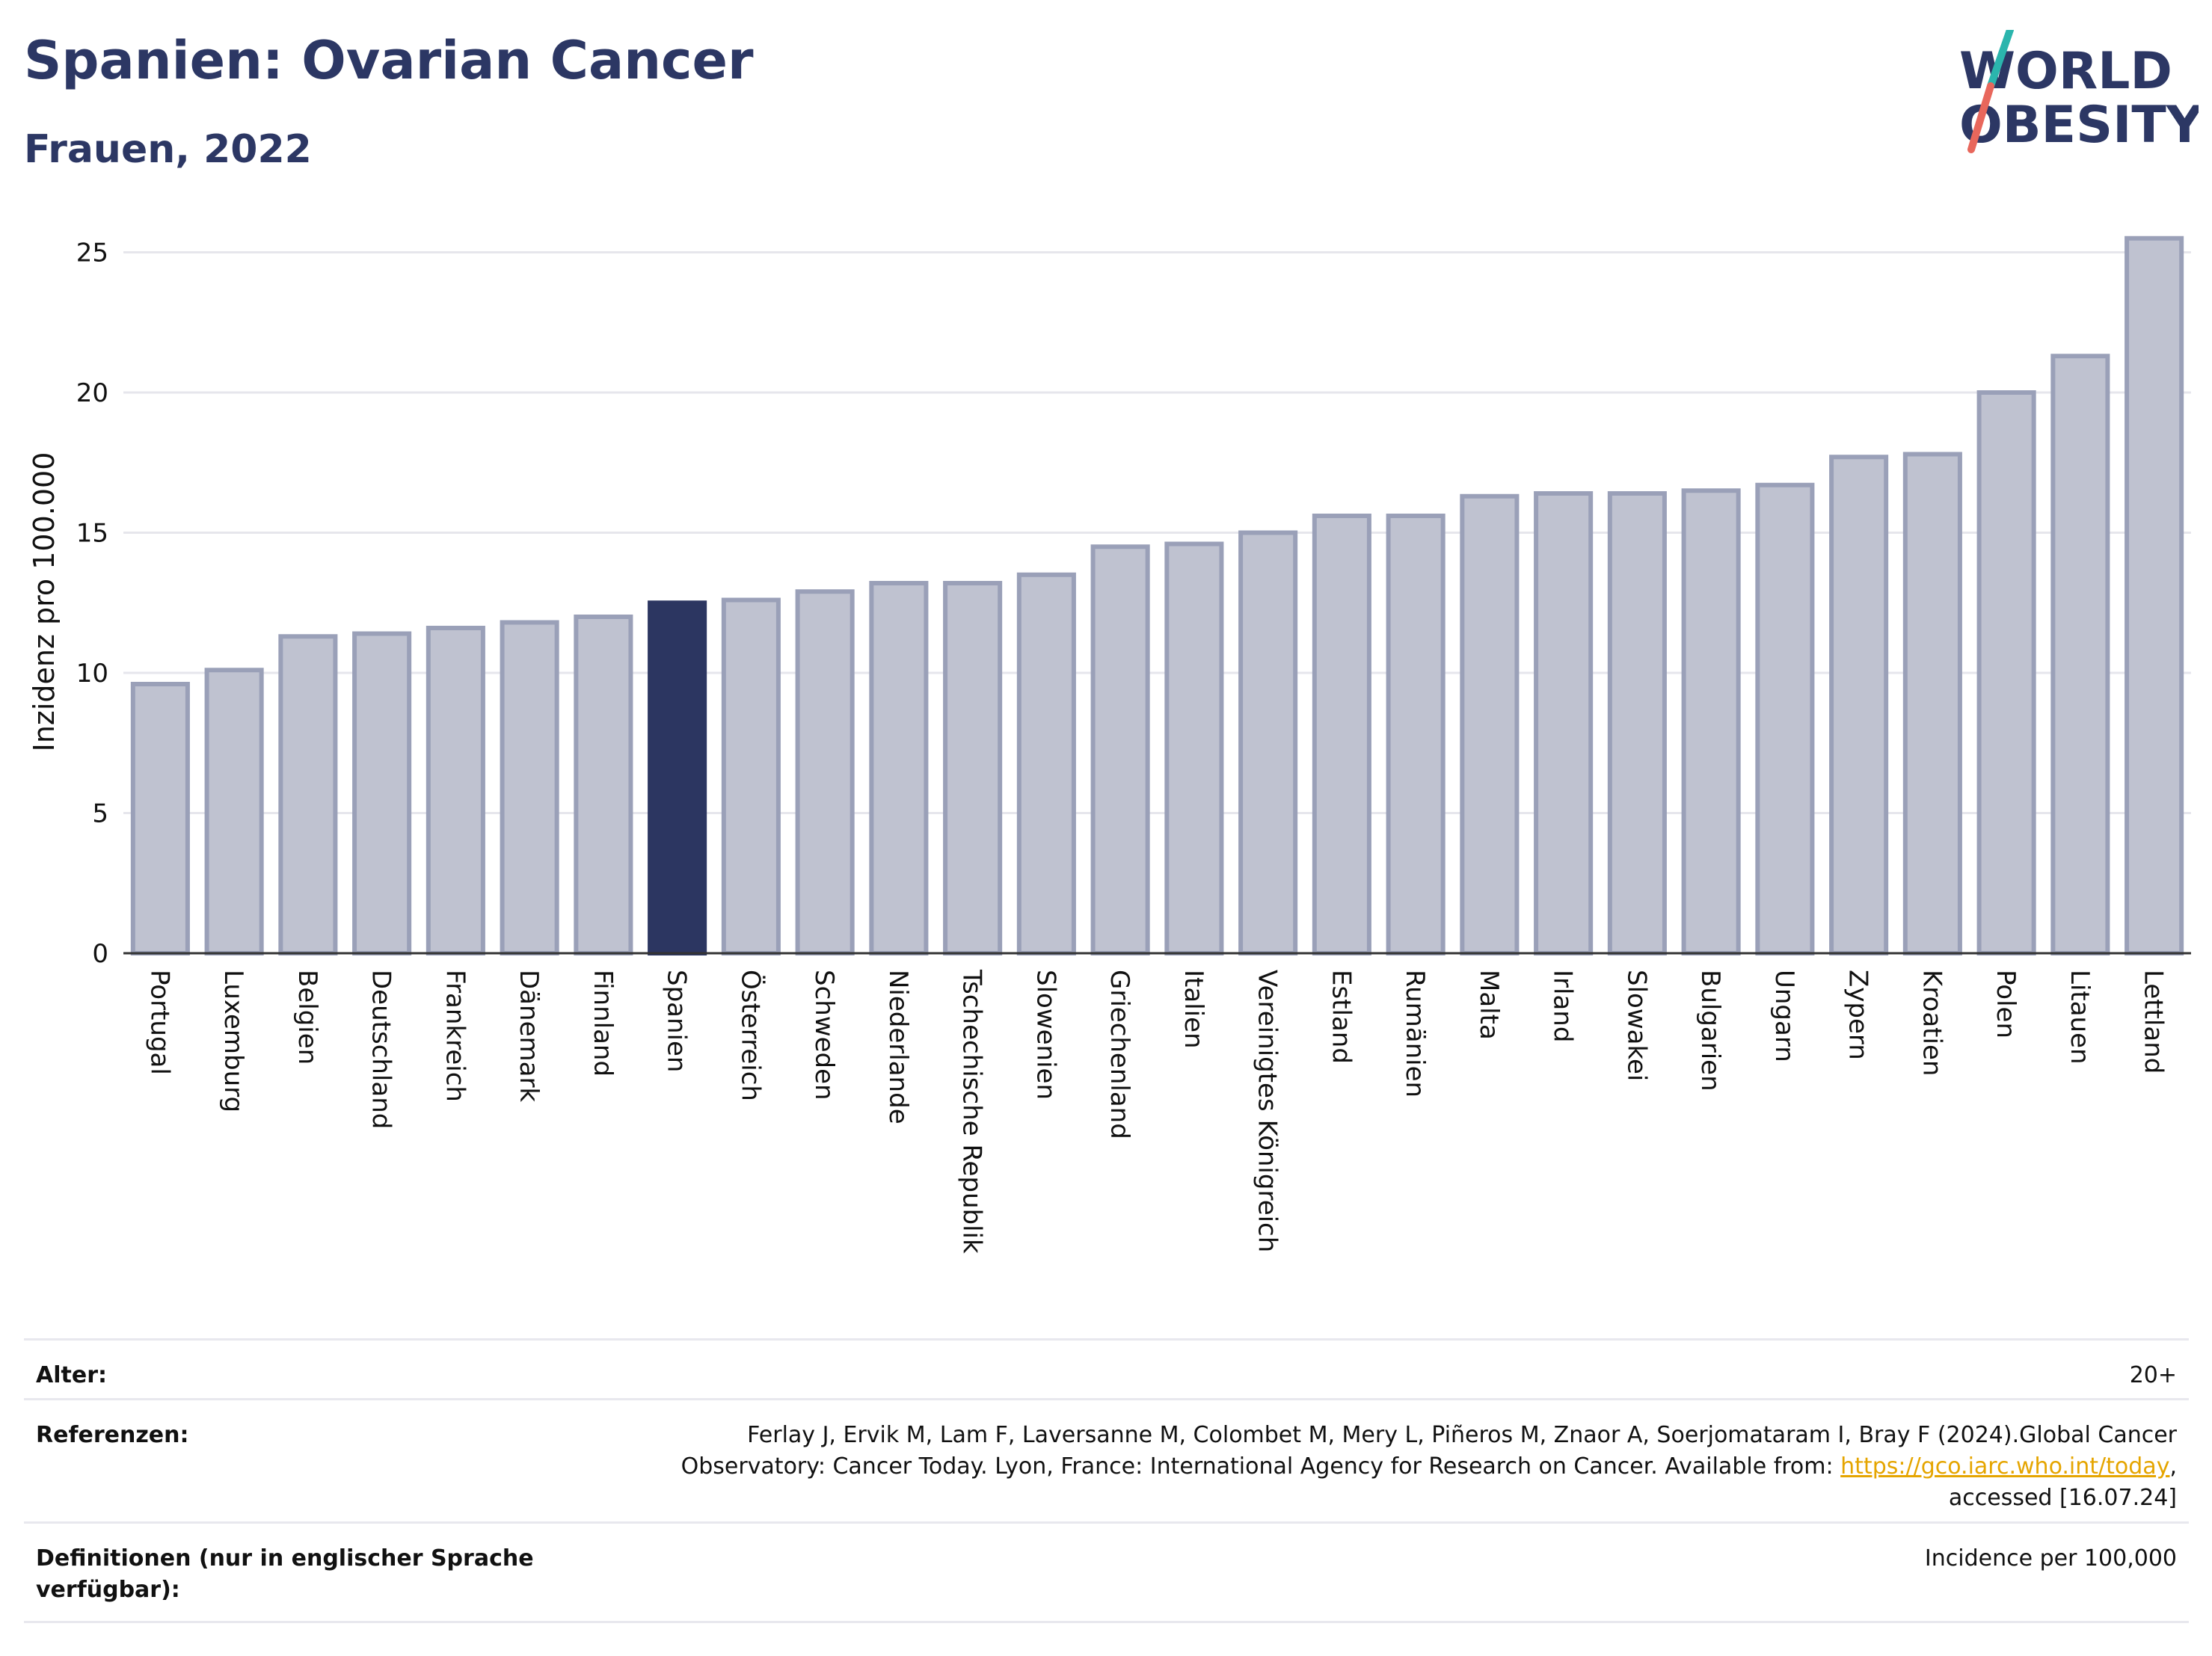 This screenshot has width=2212, height=1656. I want to click on bar-bulgarien, so click(1711, 721).